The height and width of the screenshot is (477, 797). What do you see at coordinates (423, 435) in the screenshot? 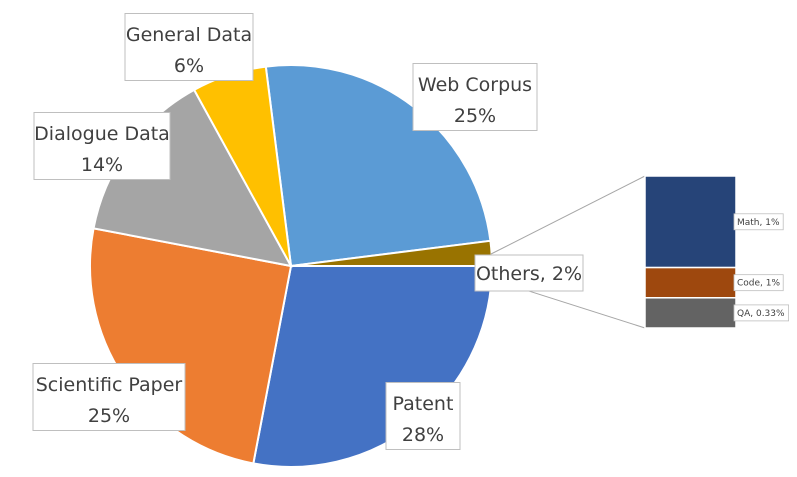
I see `slice-percent: 28%` at bounding box center [423, 435].